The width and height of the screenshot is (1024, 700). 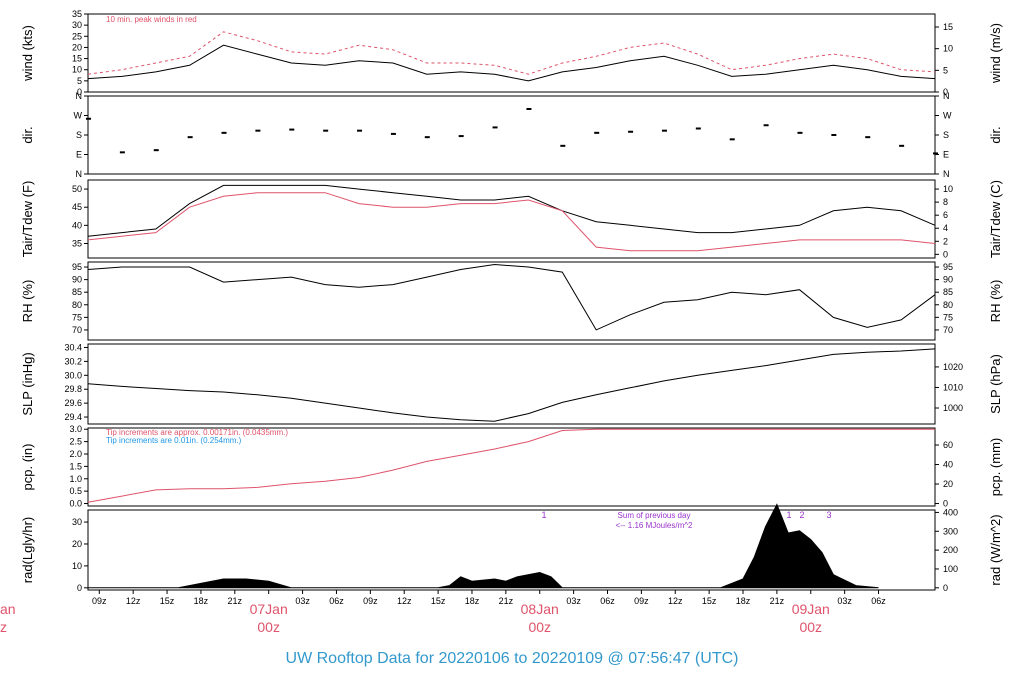 I want to click on y-tick-label-right: 85, so click(x=948, y=292).